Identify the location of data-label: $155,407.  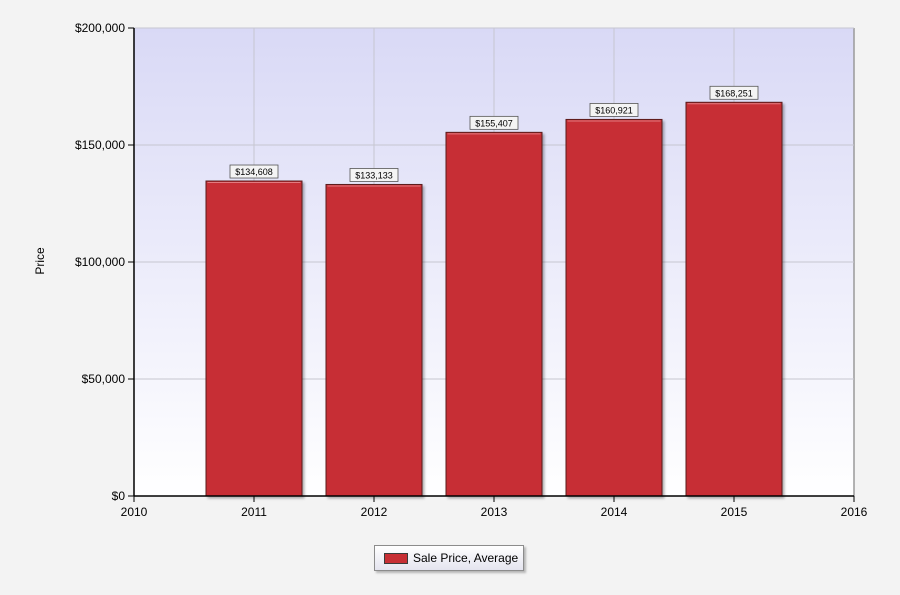
(494, 123).